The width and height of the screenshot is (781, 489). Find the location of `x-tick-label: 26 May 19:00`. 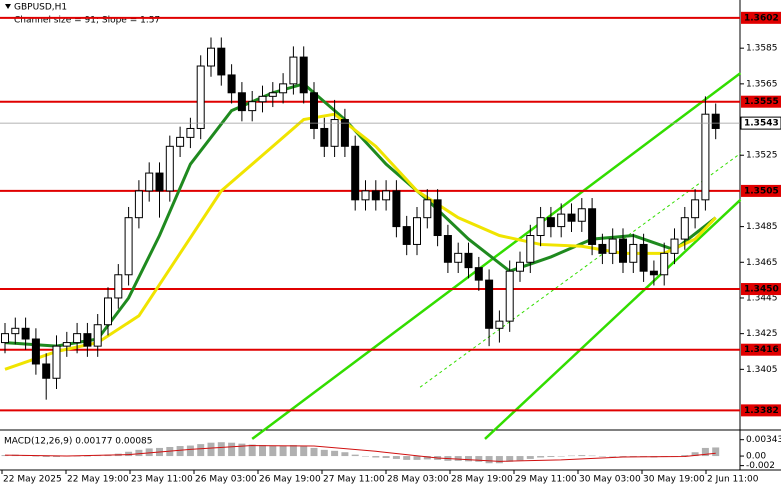

x-tick-label: 26 May 19:00 is located at coordinates (290, 480).